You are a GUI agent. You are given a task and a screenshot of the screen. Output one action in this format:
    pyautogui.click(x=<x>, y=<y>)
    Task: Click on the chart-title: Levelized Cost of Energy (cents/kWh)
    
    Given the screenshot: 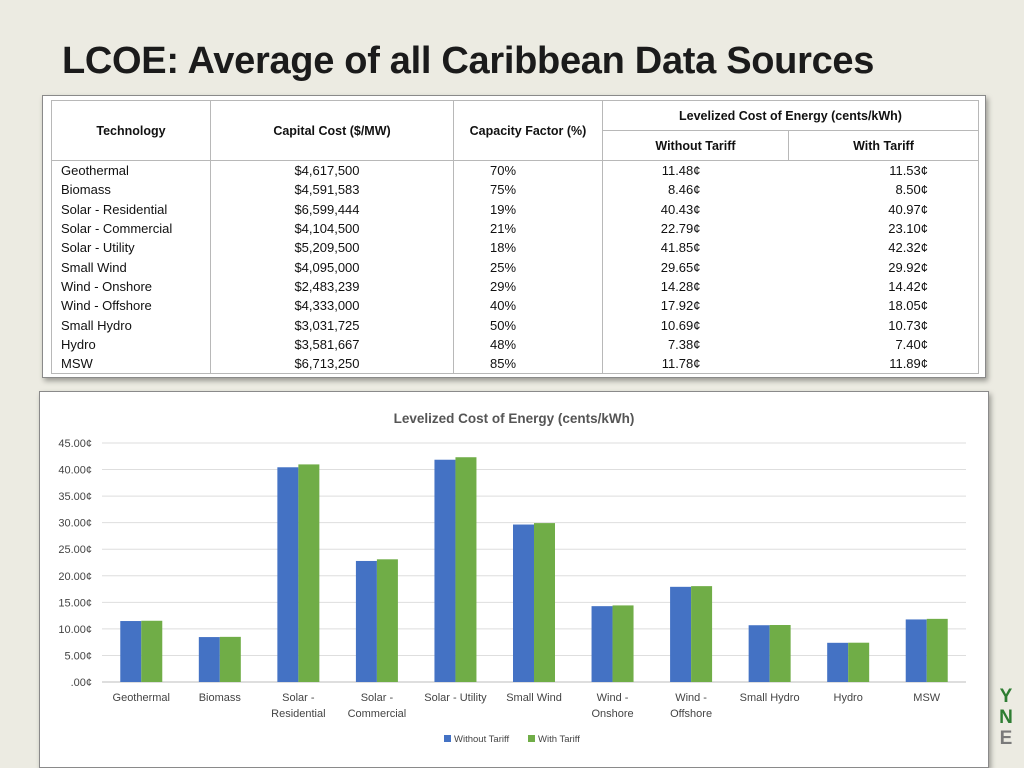 What is the action you would take?
    pyautogui.click(x=514, y=418)
    